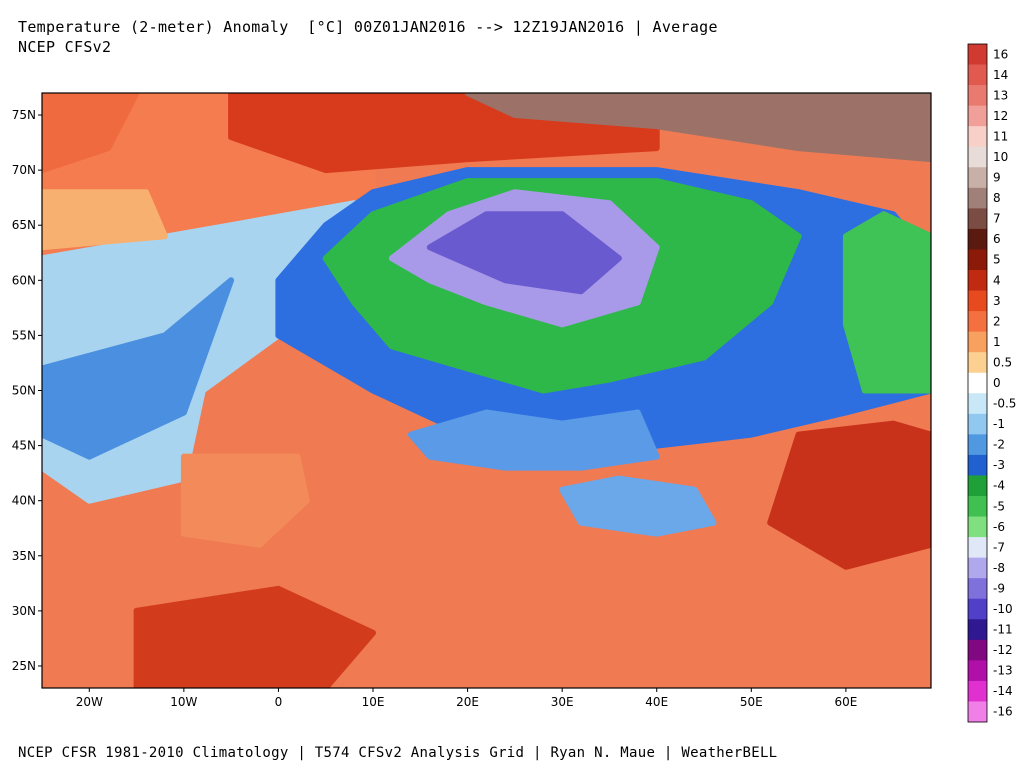  Describe the element at coordinates (845, 702) in the screenshot. I see `lon-tick-label: 60E` at that location.